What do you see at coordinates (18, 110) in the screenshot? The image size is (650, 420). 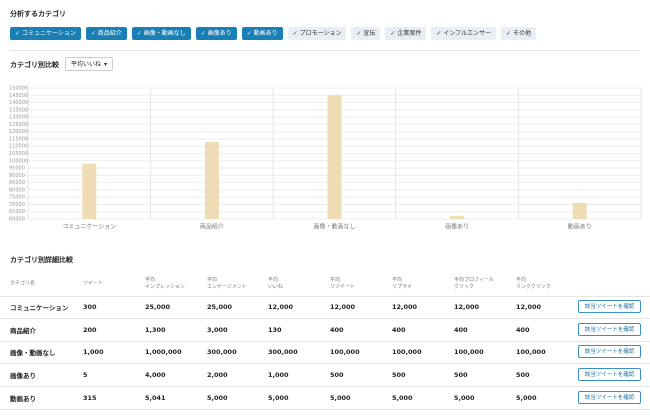 I see `y-tick-label: 135000` at bounding box center [18, 110].